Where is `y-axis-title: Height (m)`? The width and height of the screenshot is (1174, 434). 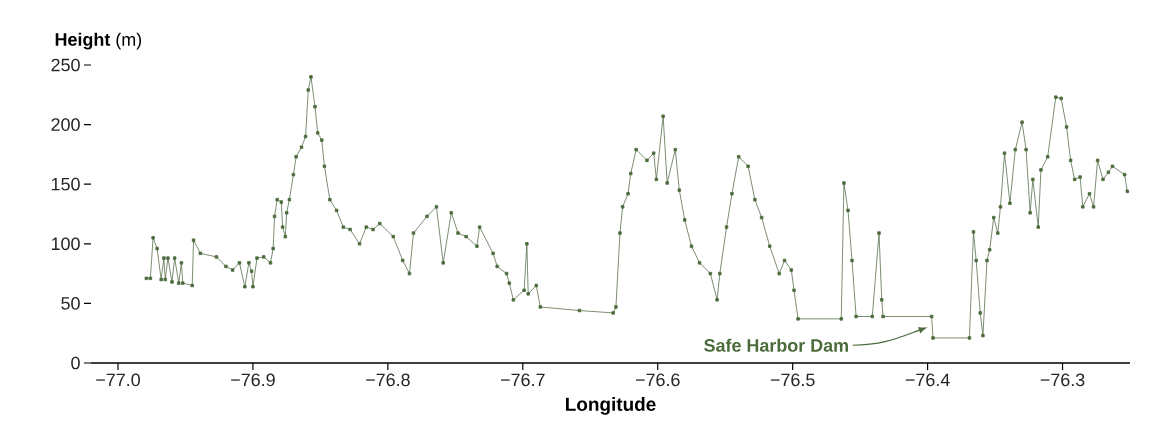
y-axis-title: Height (m) is located at coordinates (98, 41).